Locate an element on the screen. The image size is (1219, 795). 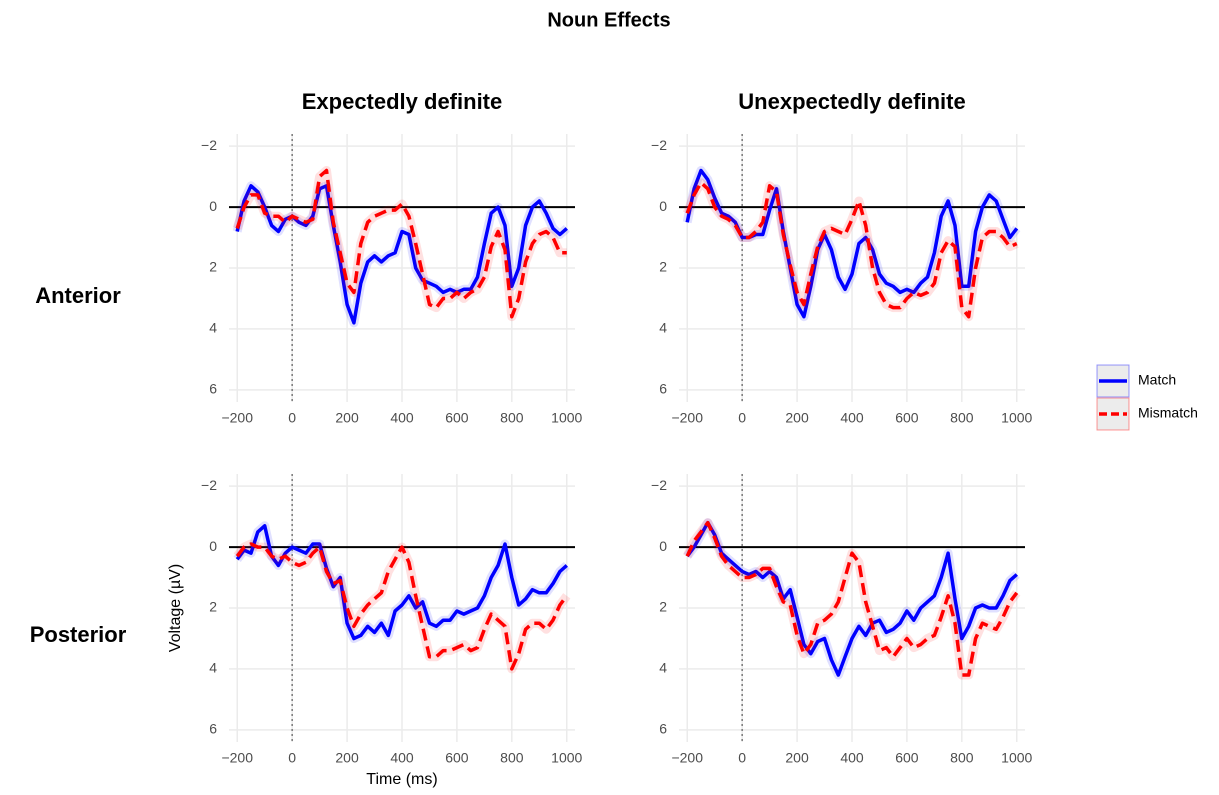
column-label: Expectedly definite is located at coordinates (402, 101).